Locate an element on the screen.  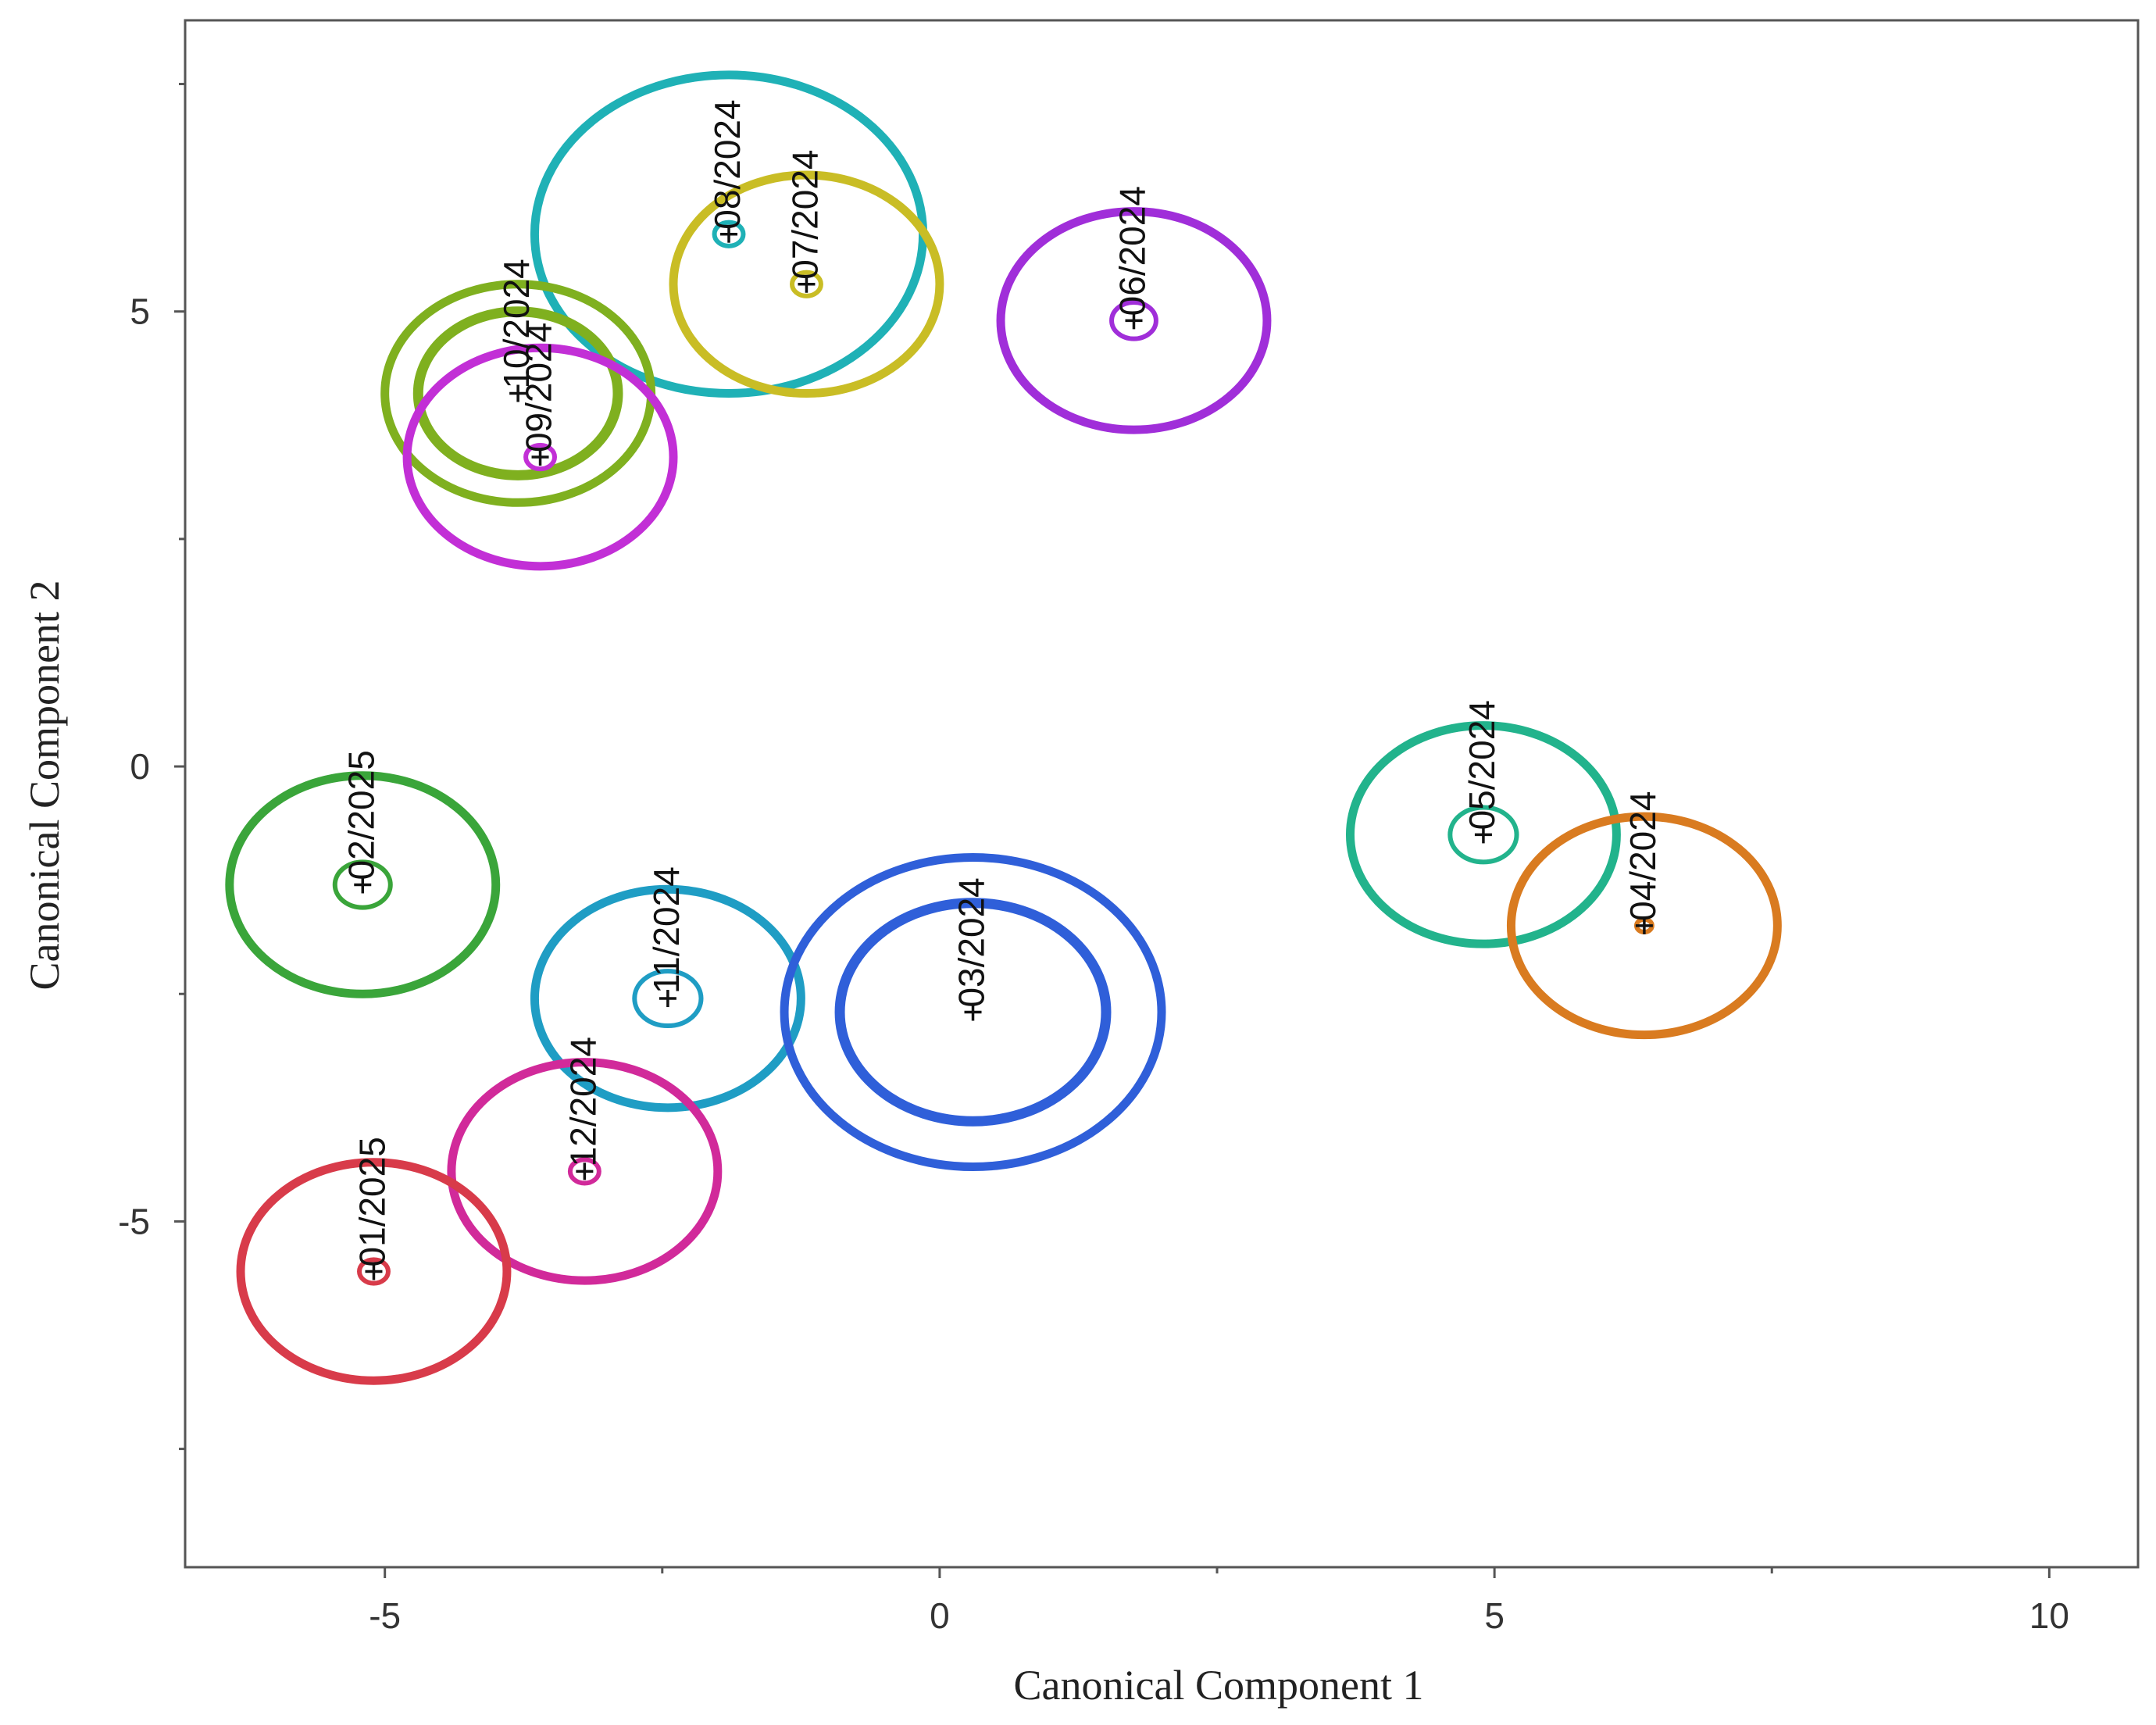
inner-circle-07-2024 is located at coordinates (806, 284).